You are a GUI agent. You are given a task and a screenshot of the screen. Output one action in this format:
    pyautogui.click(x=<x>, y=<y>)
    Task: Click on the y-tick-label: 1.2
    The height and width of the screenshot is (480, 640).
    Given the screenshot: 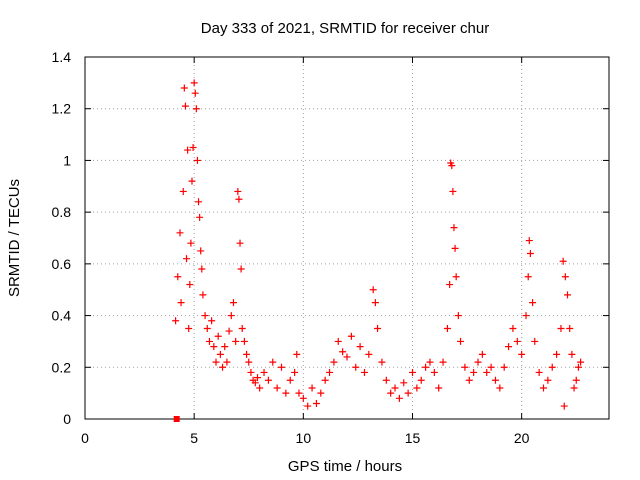 What is the action you would take?
    pyautogui.click(x=62, y=109)
    